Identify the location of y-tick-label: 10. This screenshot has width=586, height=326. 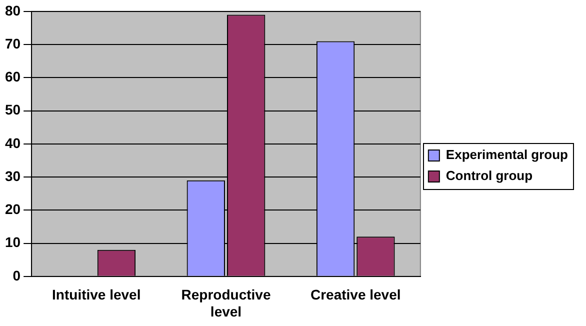
(12, 242).